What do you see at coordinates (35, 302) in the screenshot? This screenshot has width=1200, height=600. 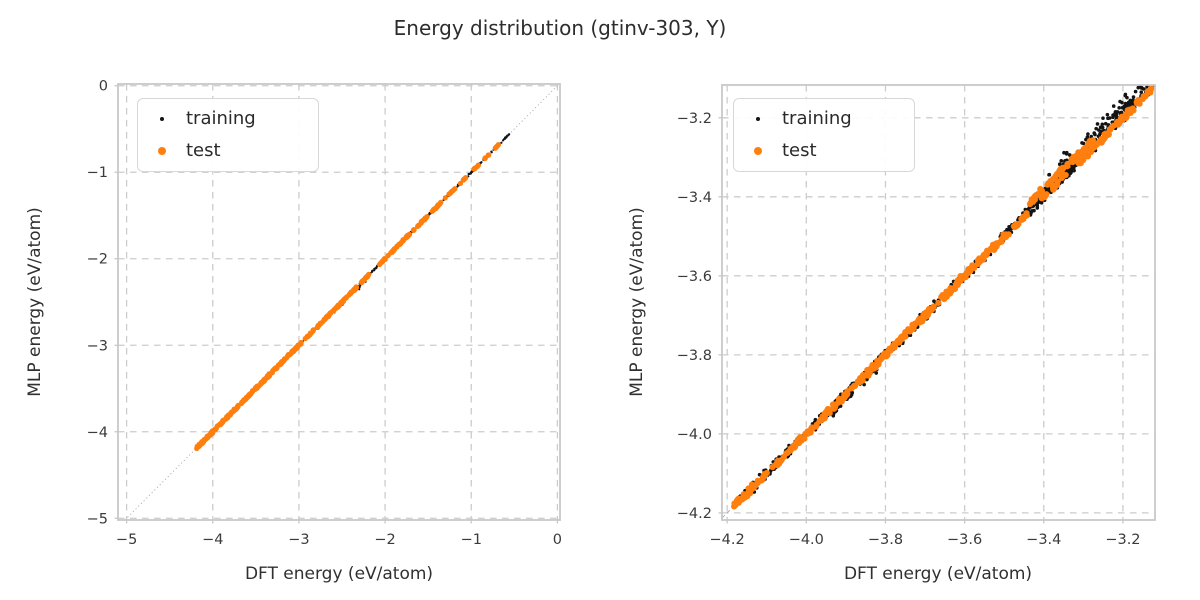 I see `left-y-axis-label: MLP energy (eV/atom)` at bounding box center [35, 302].